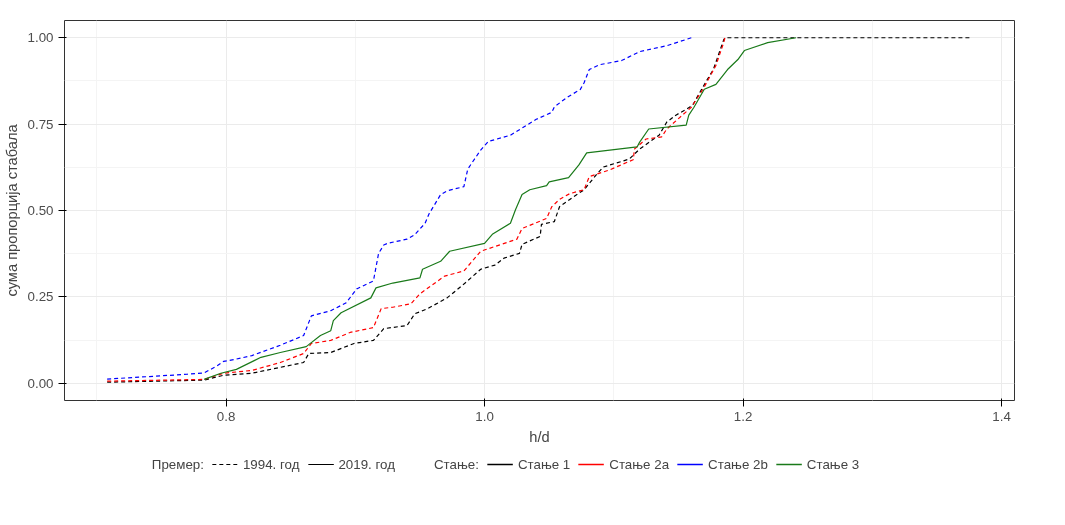  Describe the element at coordinates (11, 210) in the screenshot. I see `y-axis-title: сума пропорција стабала` at that location.